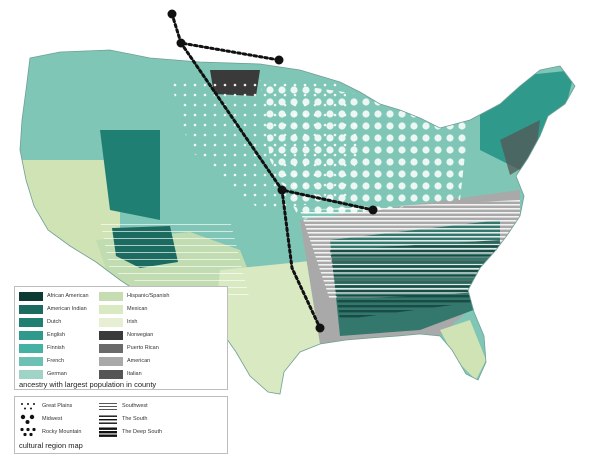 The height and width of the screenshot is (461, 596). Describe the element at coordinates (124, 361) in the screenshot. I see `legend-item: American` at that location.